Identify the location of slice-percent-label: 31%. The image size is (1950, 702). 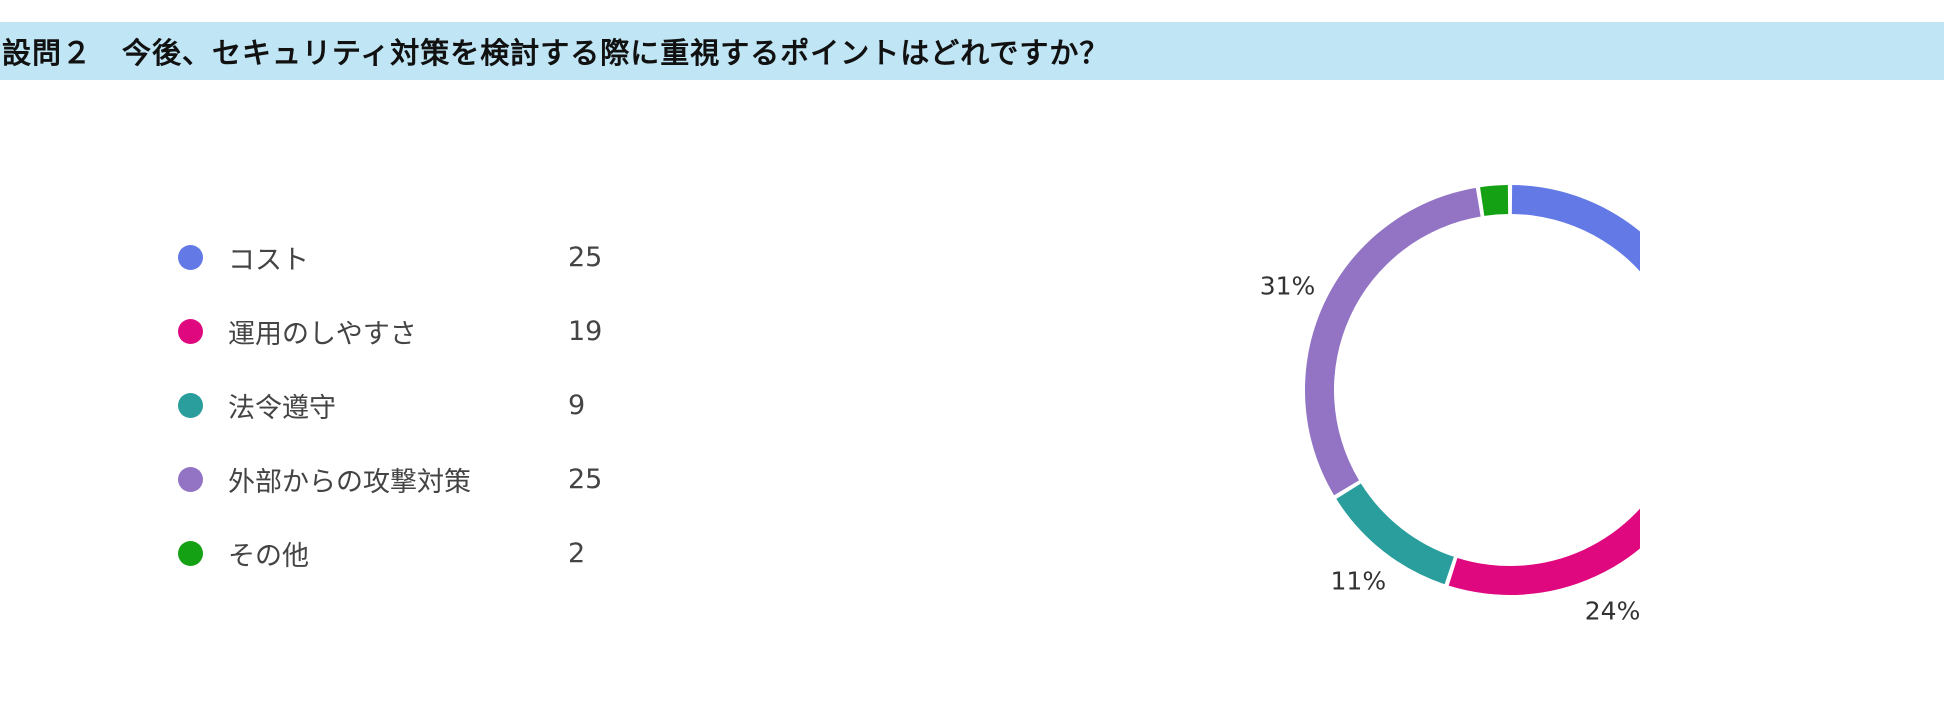
(1288, 285).